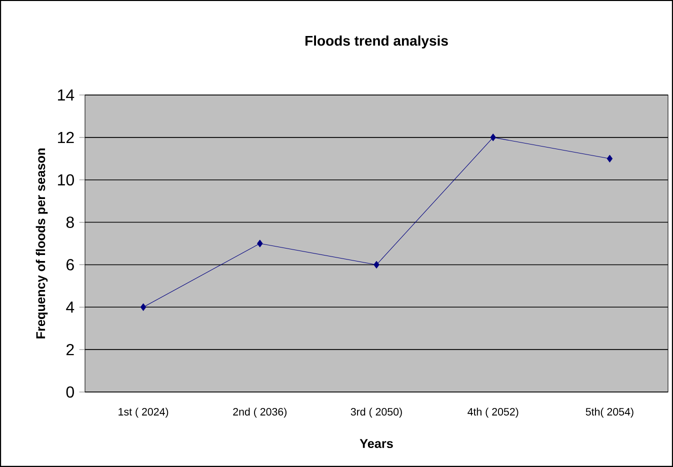 The height and width of the screenshot is (467, 673). I want to click on y-tick-label: 4, so click(70, 307).